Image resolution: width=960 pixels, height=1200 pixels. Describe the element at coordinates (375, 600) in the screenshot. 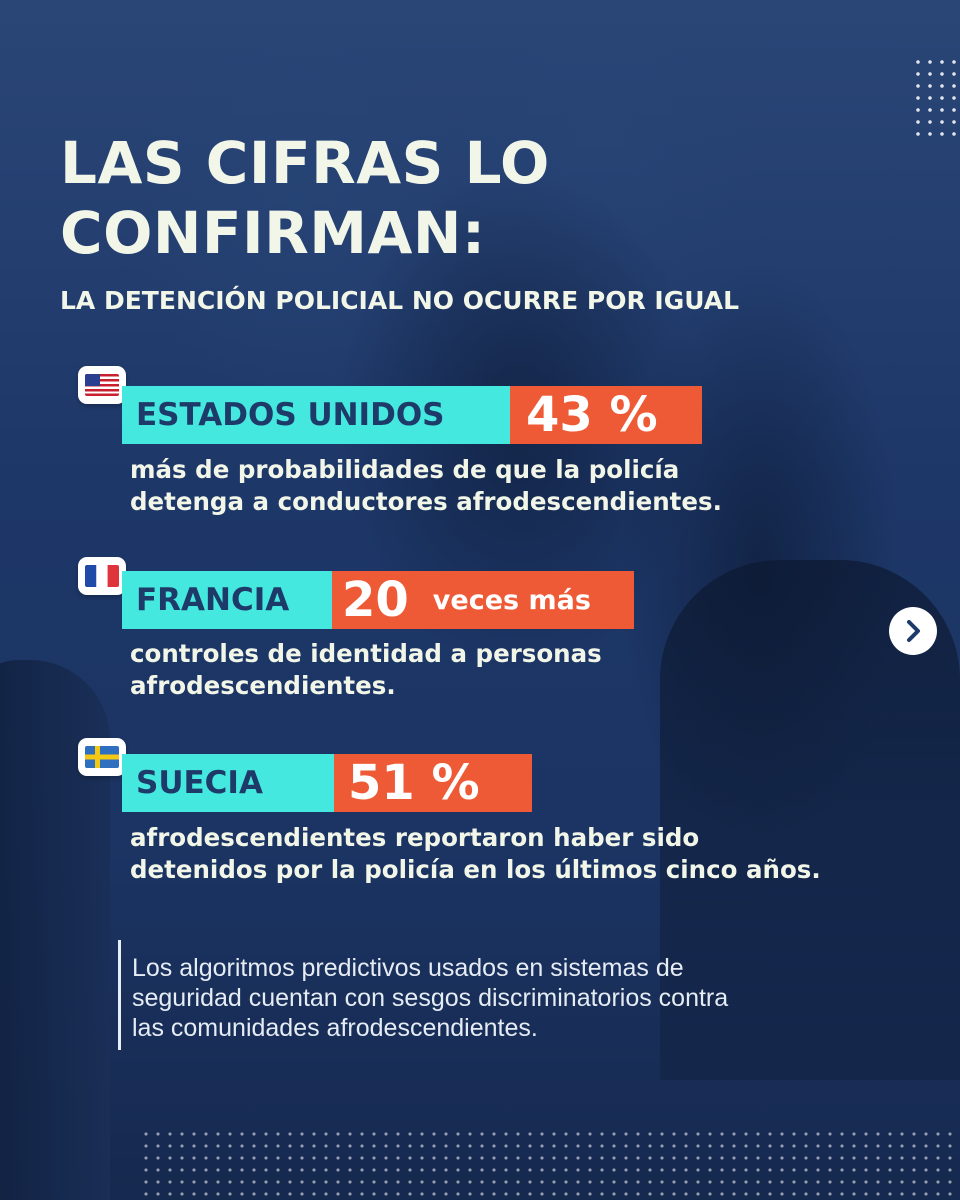

I see `stat-number-france: 20` at that location.